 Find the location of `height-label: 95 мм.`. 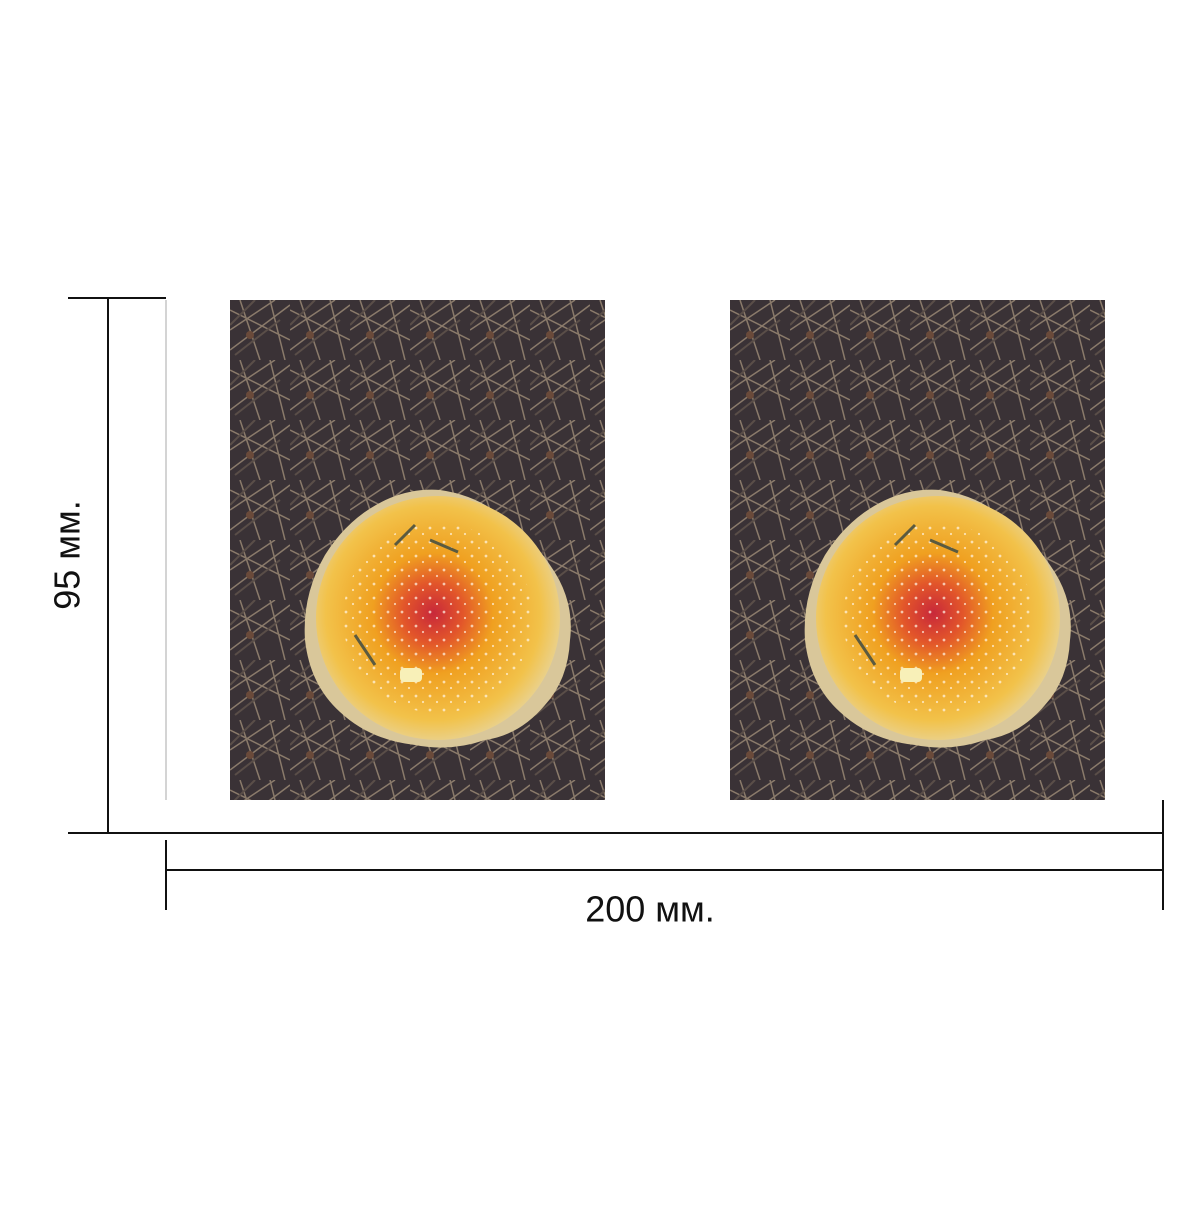

height-label: 95 мм. is located at coordinates (67, 555).